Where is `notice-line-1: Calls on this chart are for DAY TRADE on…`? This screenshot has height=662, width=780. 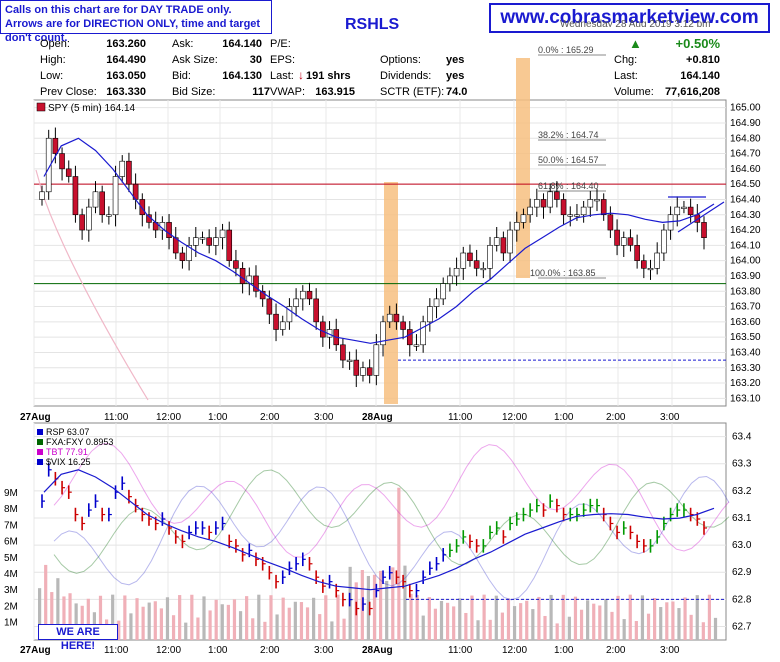
notice-line-1: Calls on this chart are for DAY TRADE on… is located at coordinates (118, 10).